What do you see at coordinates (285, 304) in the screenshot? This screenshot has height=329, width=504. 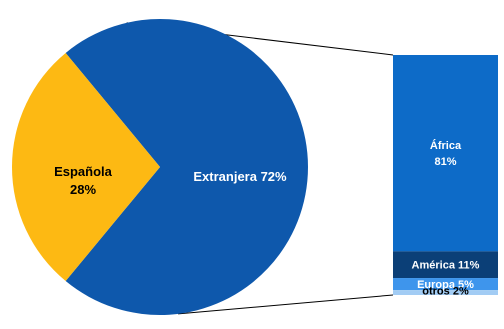 I see `connector-line-bottom` at bounding box center [285, 304].